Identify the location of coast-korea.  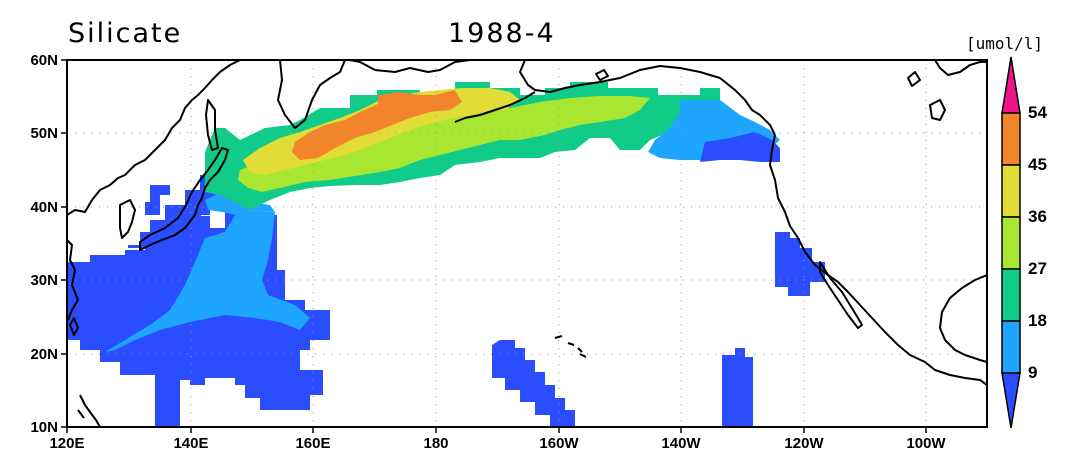
(127, 219).